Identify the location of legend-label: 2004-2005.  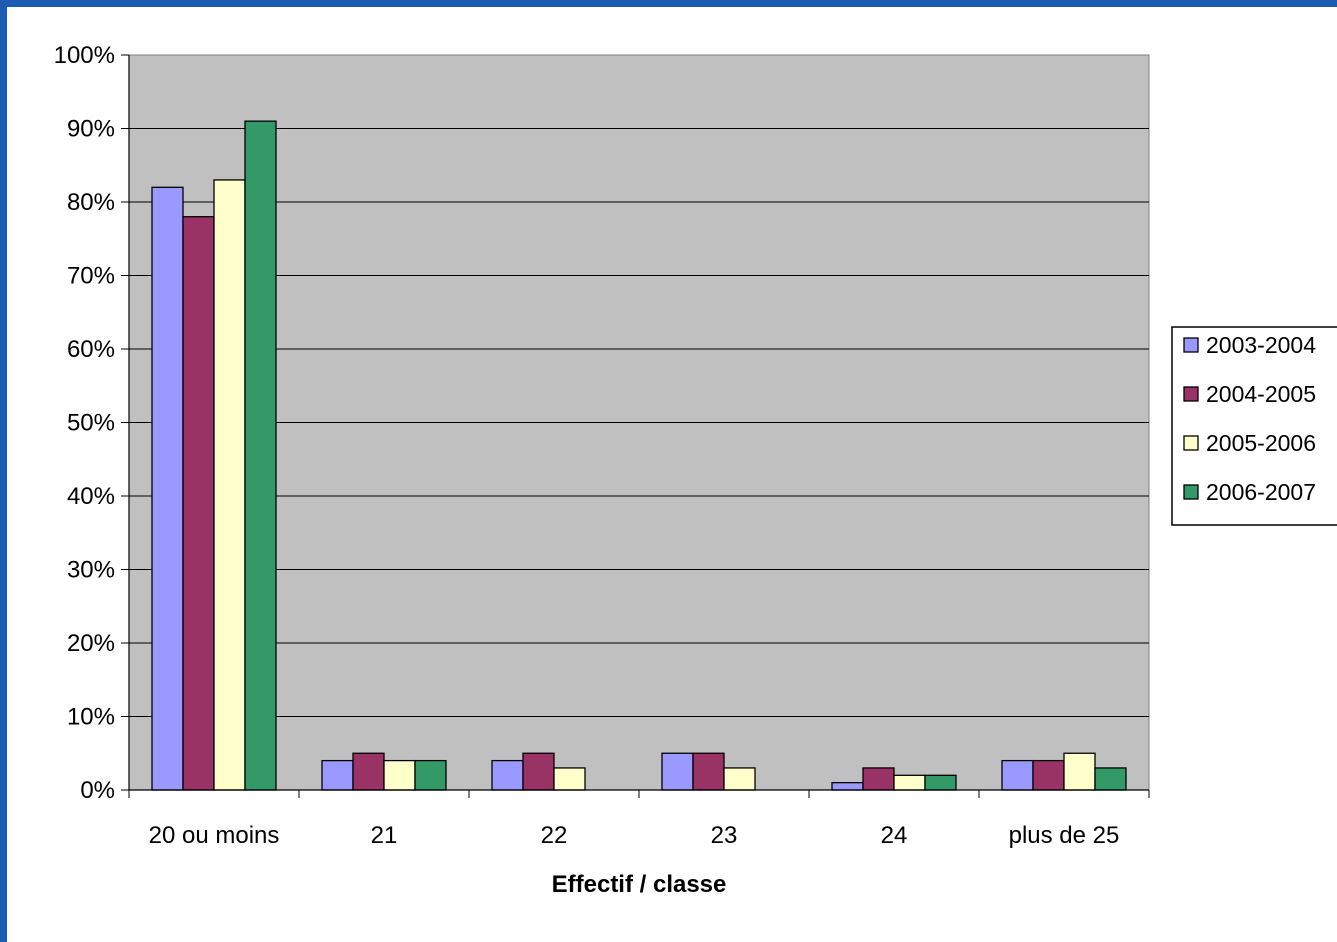
(1261, 394).